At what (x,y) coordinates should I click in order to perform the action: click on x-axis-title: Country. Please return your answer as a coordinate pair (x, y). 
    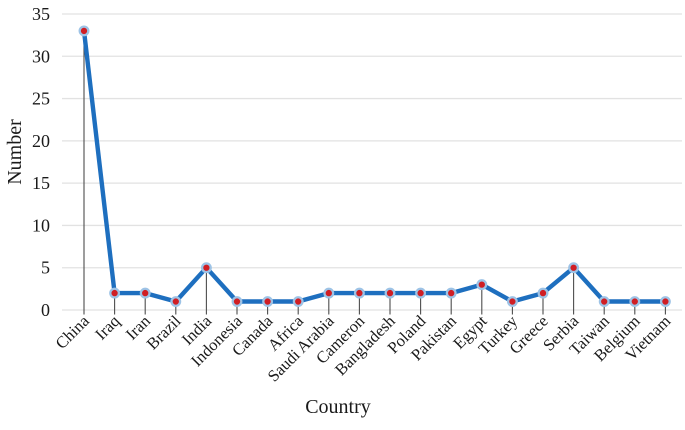
    Looking at the image, I should click on (338, 407).